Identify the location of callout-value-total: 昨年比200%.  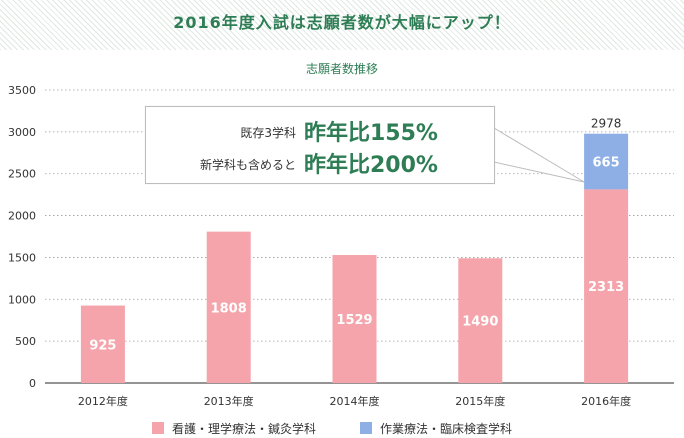
(371, 165).